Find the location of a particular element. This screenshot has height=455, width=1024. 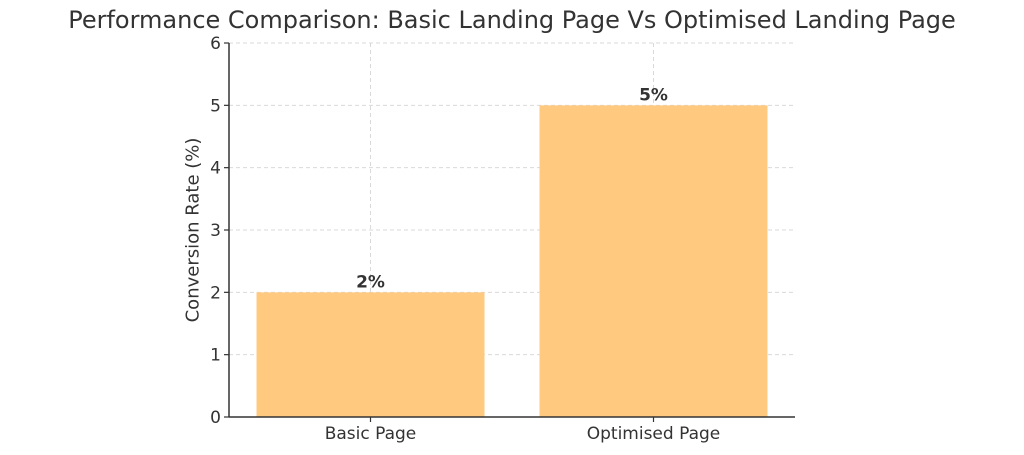

y-tick-label: 3 is located at coordinates (215, 231).